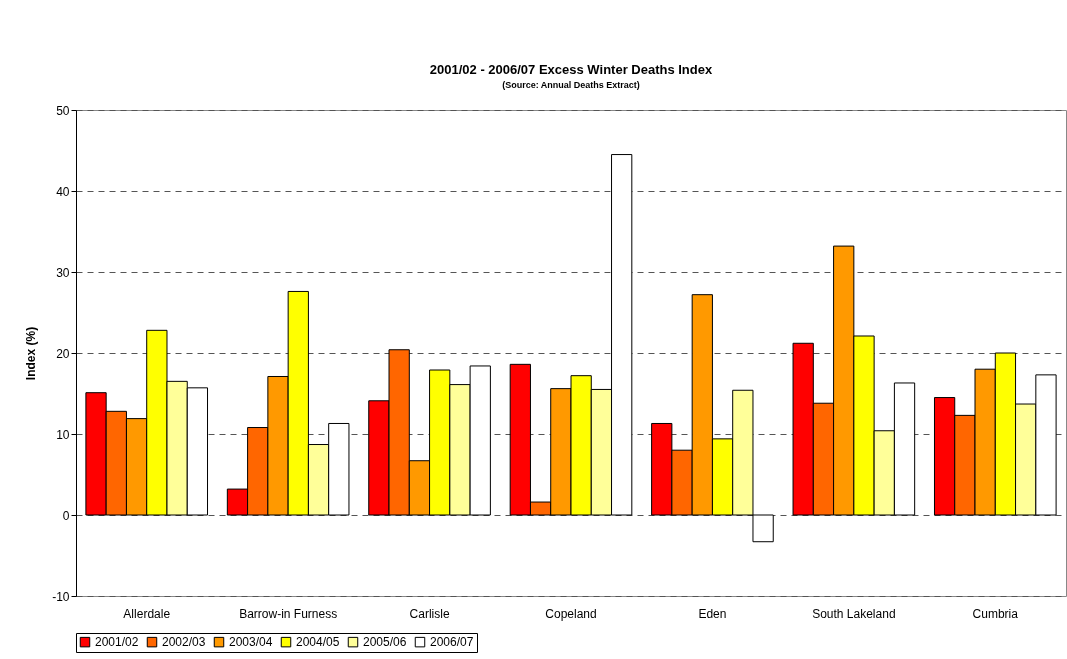 The image size is (1067, 659). Describe the element at coordinates (318, 642) in the screenshot. I see `legend-label: 2004/05` at that location.